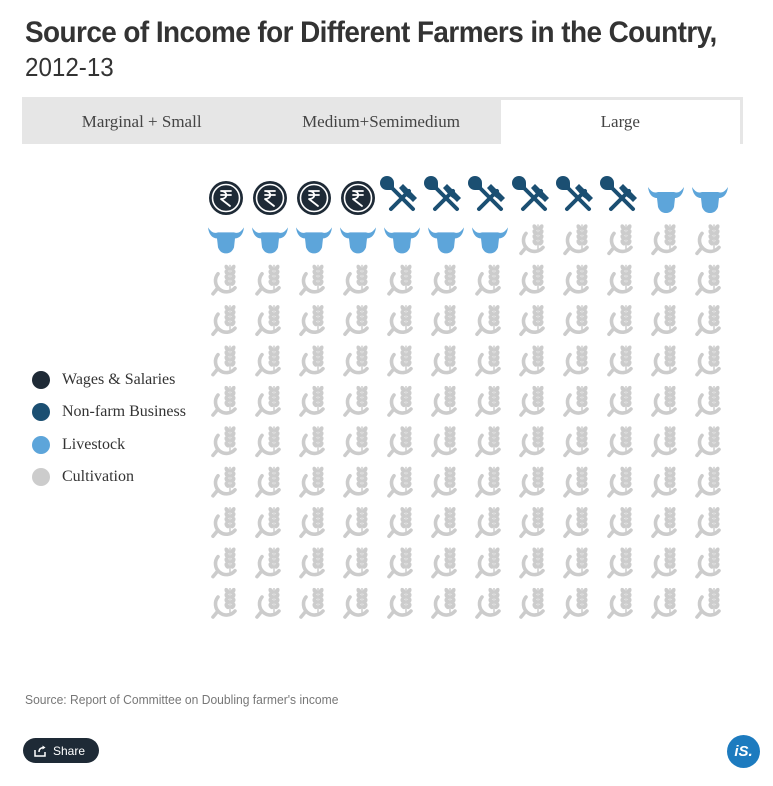  Describe the element at coordinates (98, 477) in the screenshot. I see `legend-label-cultivation: Cultivation` at that location.